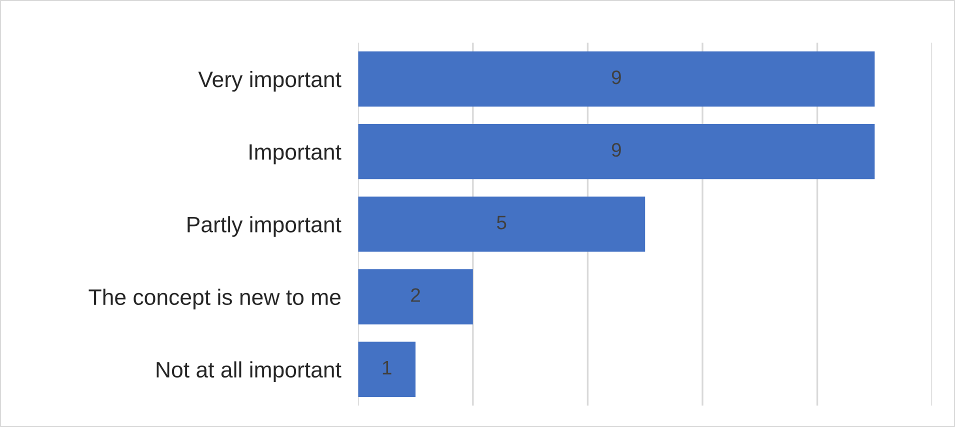 The width and height of the screenshot is (955, 427). What do you see at coordinates (296, 154) in the screenshot?
I see `y-tick-label: Important` at bounding box center [296, 154].